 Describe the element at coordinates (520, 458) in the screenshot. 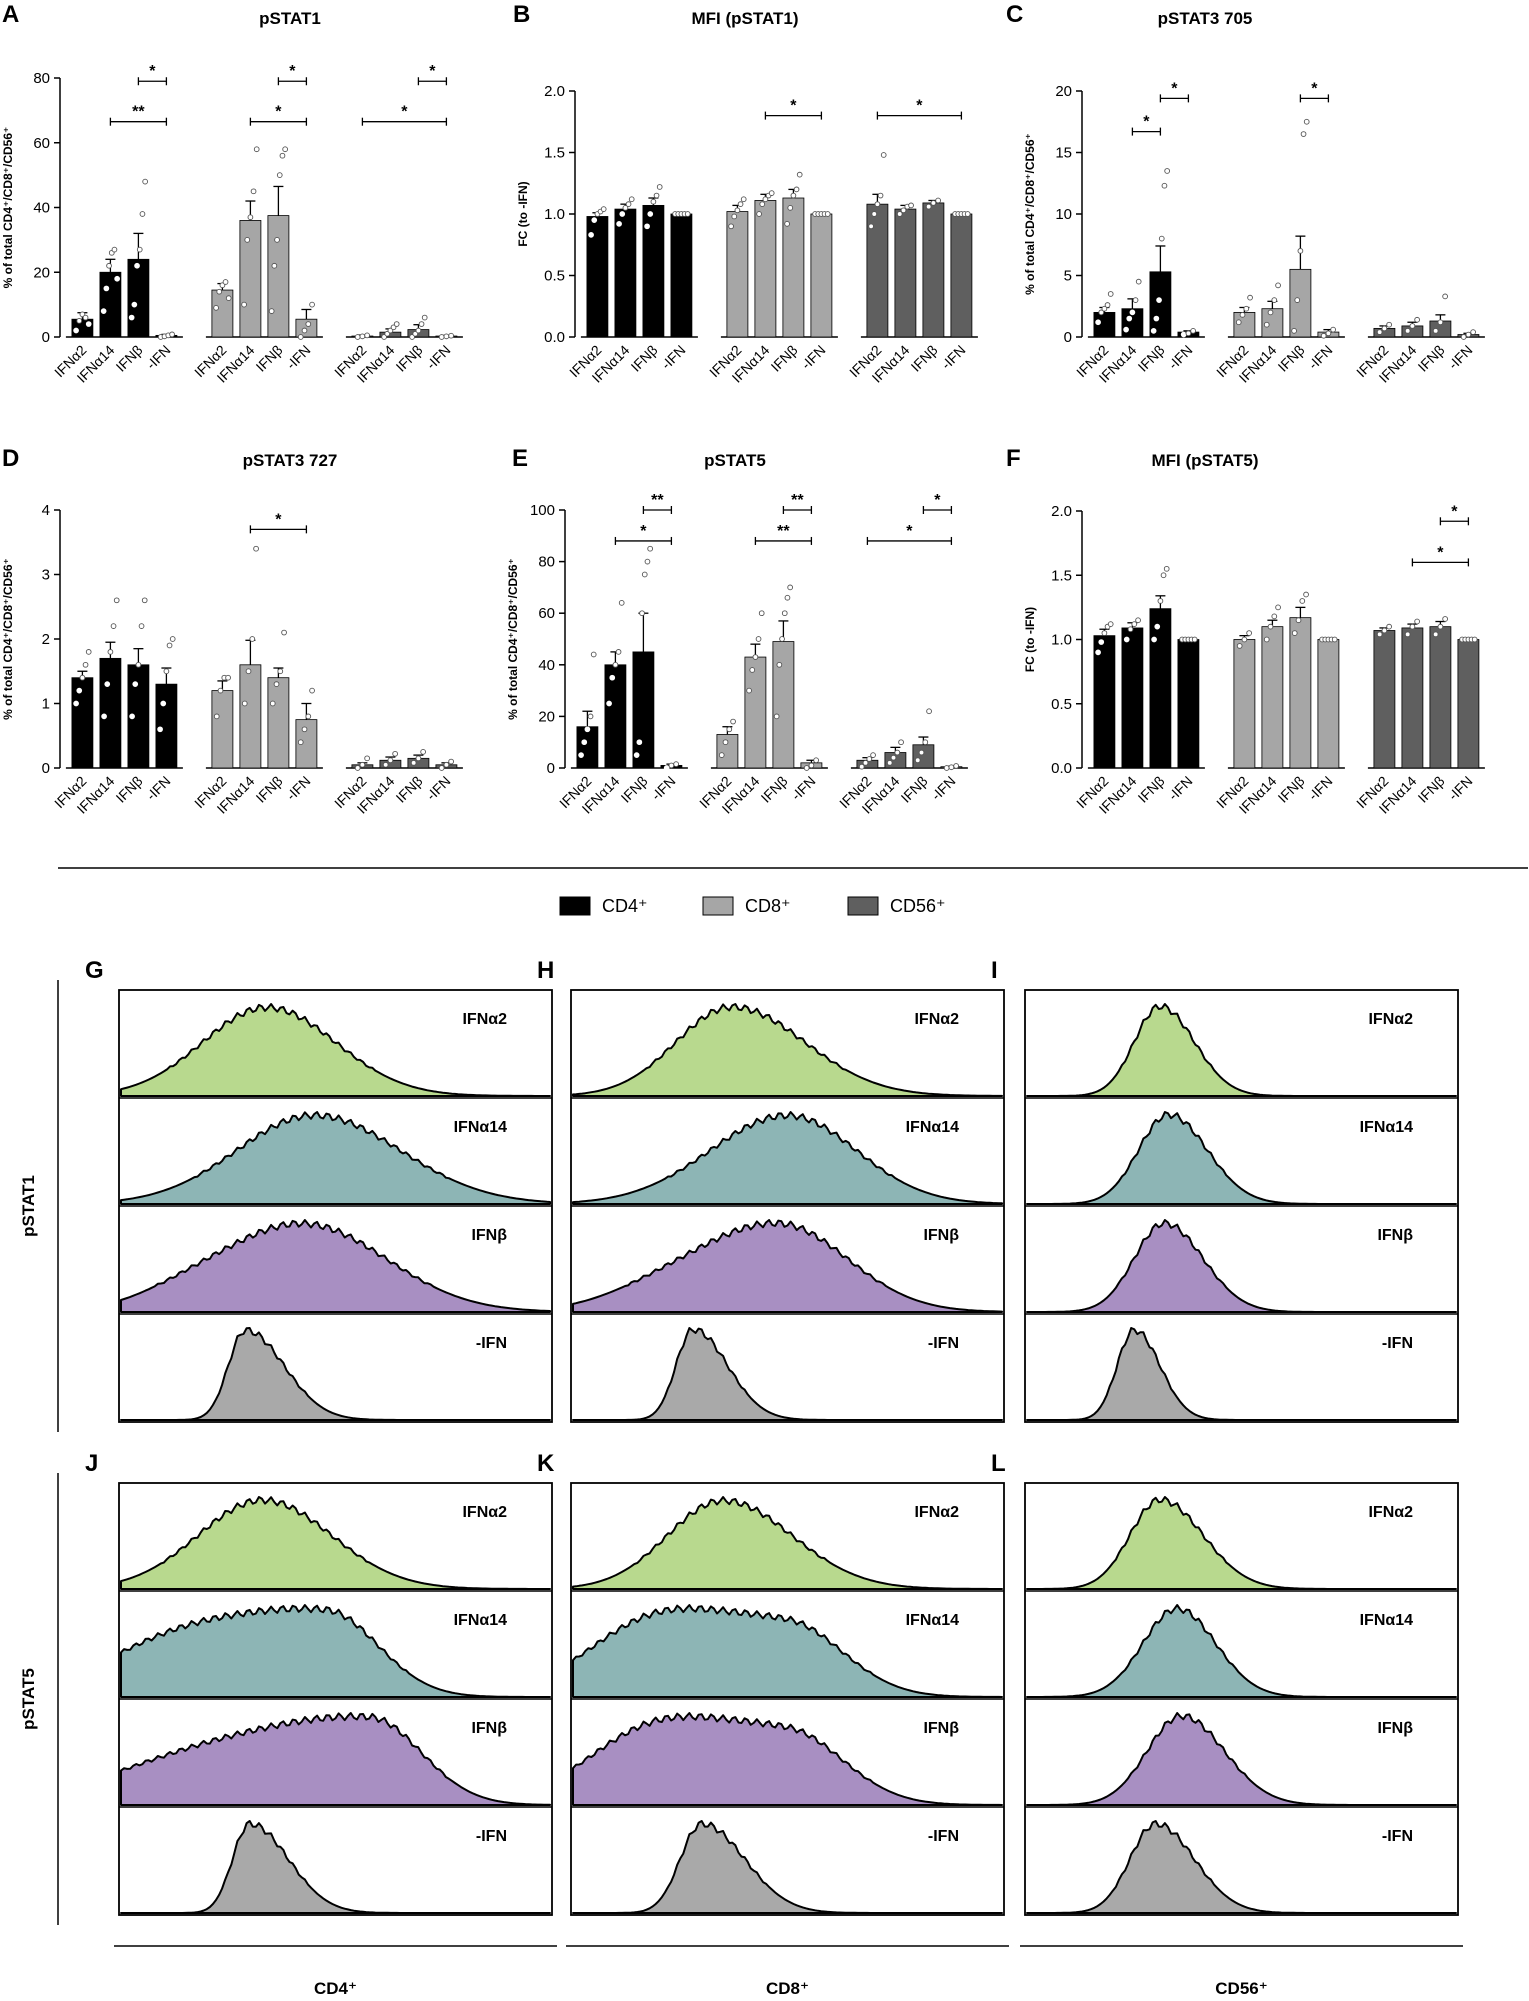

I see `panel-letter: E` at that location.